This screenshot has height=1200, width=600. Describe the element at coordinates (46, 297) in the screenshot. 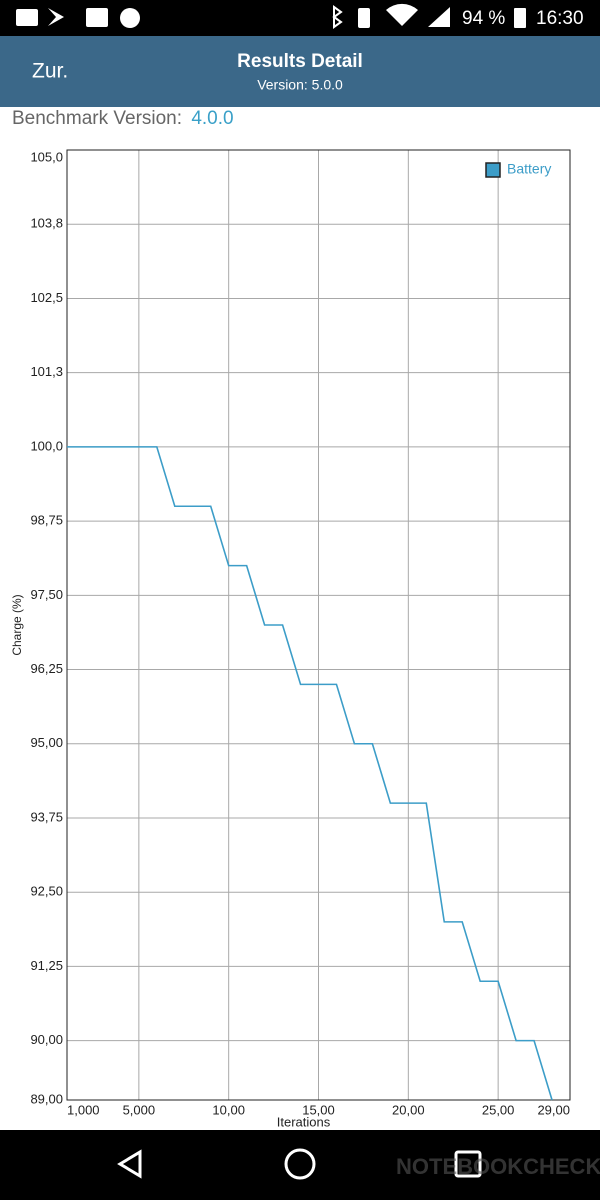

I see `y-tick-label: 102,5` at that location.